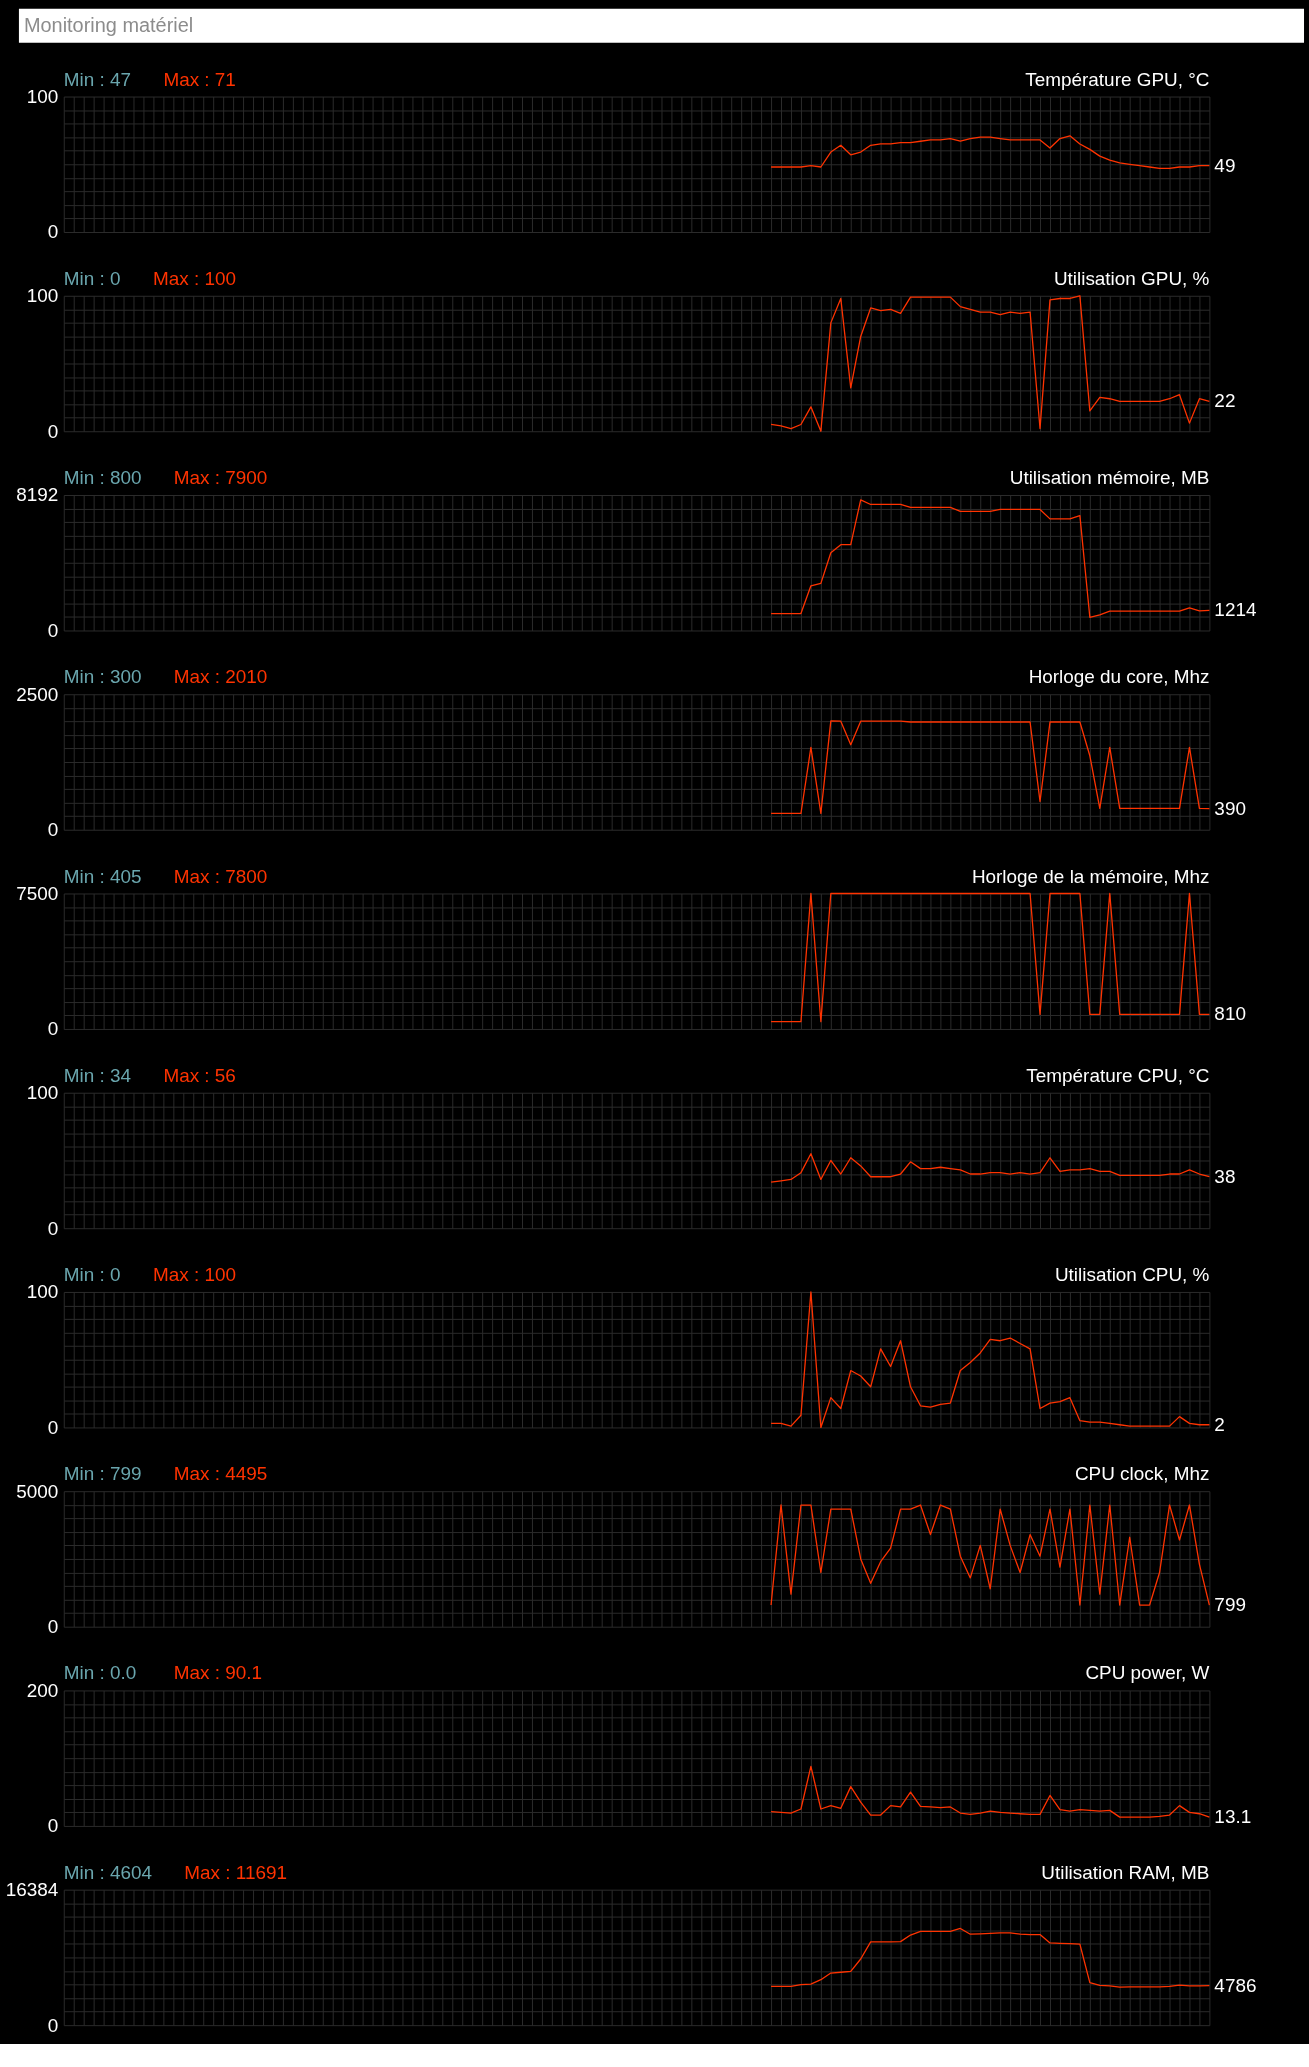  What do you see at coordinates (199, 79) in the screenshot?
I see `text: Max : 71` at bounding box center [199, 79].